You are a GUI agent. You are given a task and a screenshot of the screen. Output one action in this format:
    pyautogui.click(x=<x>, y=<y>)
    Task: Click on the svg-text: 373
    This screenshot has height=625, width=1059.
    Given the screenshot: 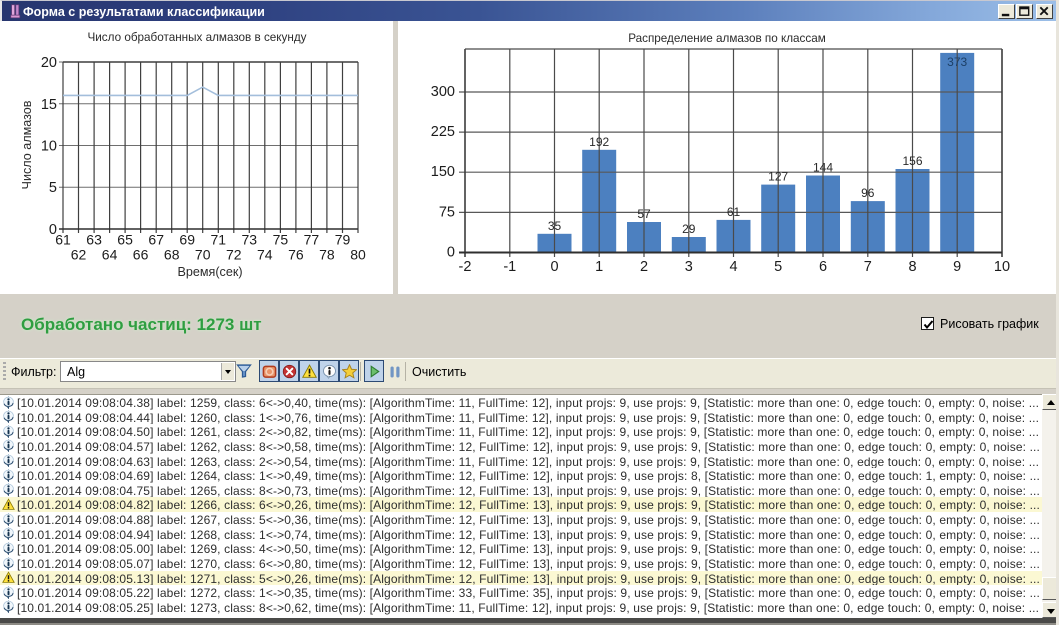 What is the action you would take?
    pyautogui.click(x=957, y=62)
    